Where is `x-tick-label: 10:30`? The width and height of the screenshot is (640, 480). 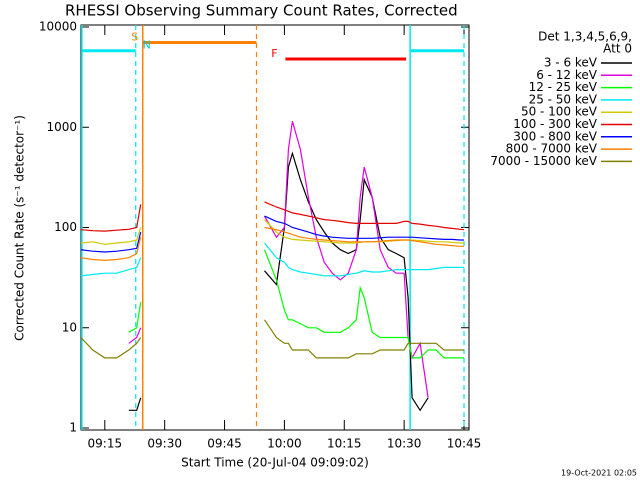 x-tick-label: 10:30 is located at coordinates (404, 444).